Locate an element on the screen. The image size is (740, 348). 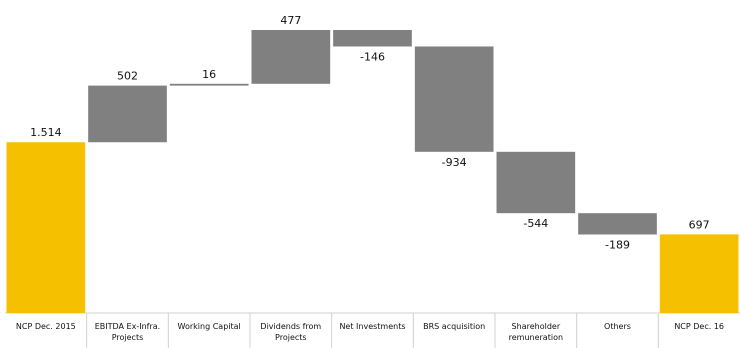
x-tick-label: Working Capital is located at coordinates (209, 326).